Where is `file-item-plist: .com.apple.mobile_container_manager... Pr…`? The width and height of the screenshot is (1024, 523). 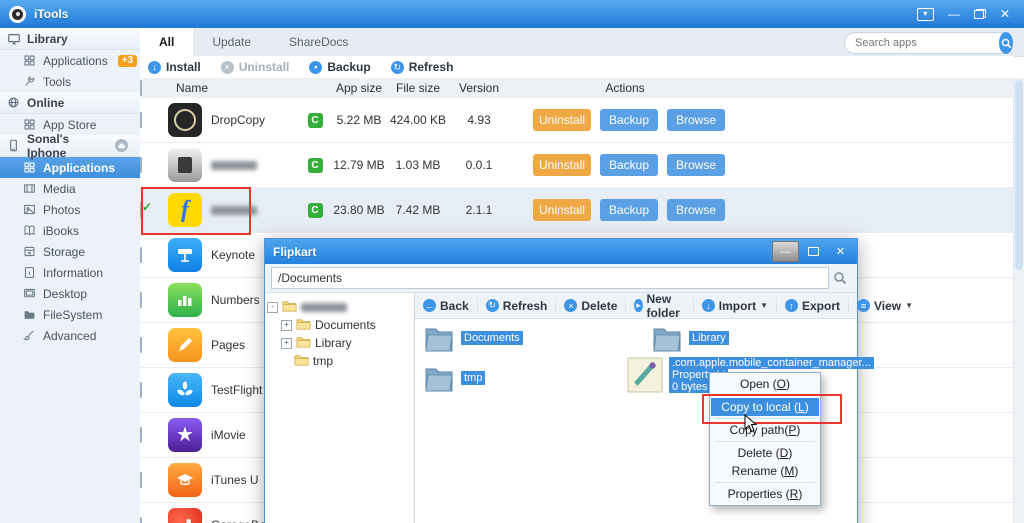
file-item-plist: .com.apple.mobile_container_manager... Pr… is located at coordinates (750, 376).